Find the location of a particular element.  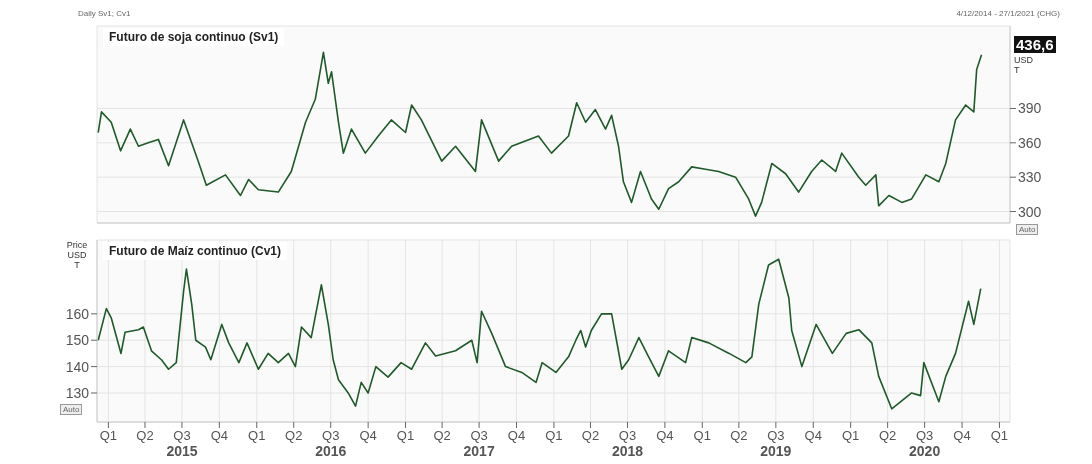

y-tick-label: 300 is located at coordinates (1030, 211).